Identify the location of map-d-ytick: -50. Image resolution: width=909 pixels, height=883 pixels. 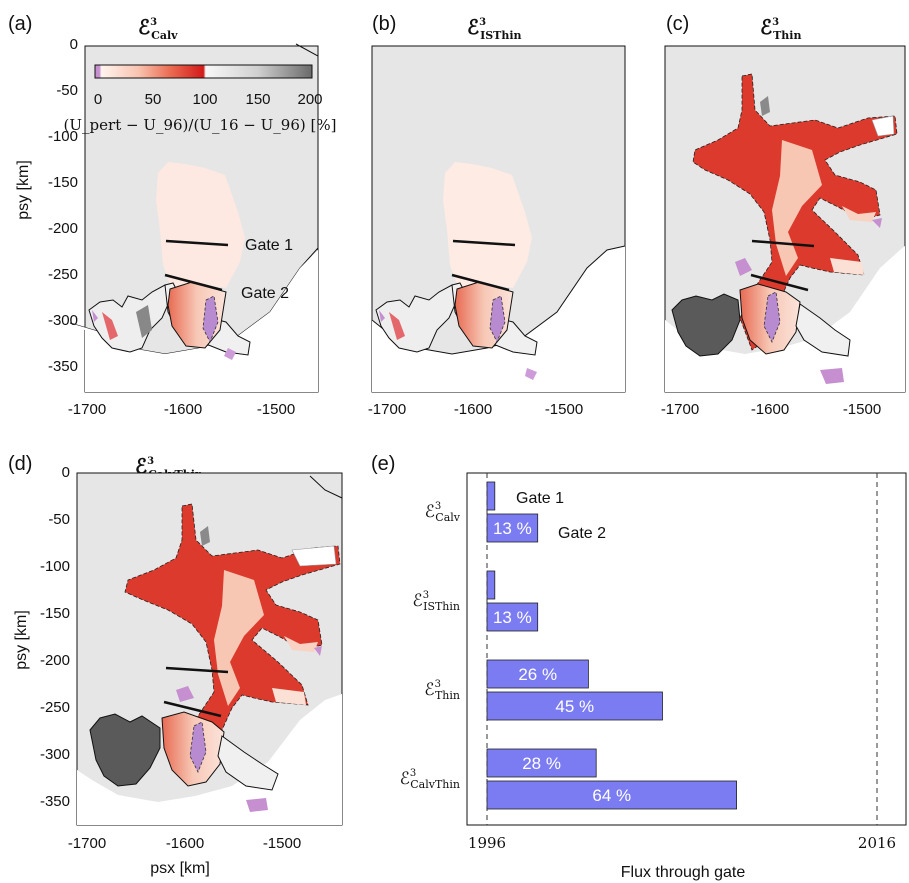
(59, 519).